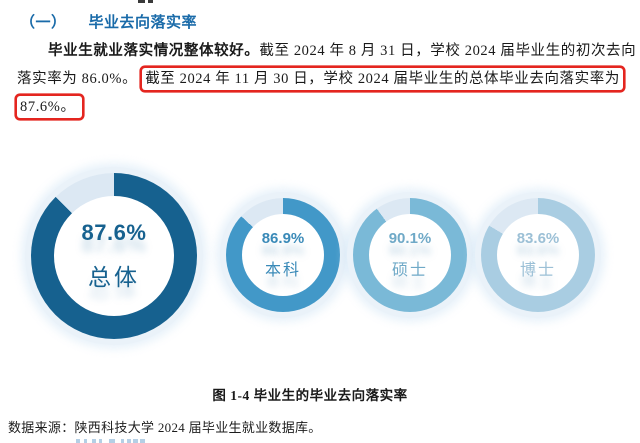  Describe the element at coordinates (77, 79) in the screenshot. I see `paragraph-line2-plain: 落实率为 86.0%。` at that location.